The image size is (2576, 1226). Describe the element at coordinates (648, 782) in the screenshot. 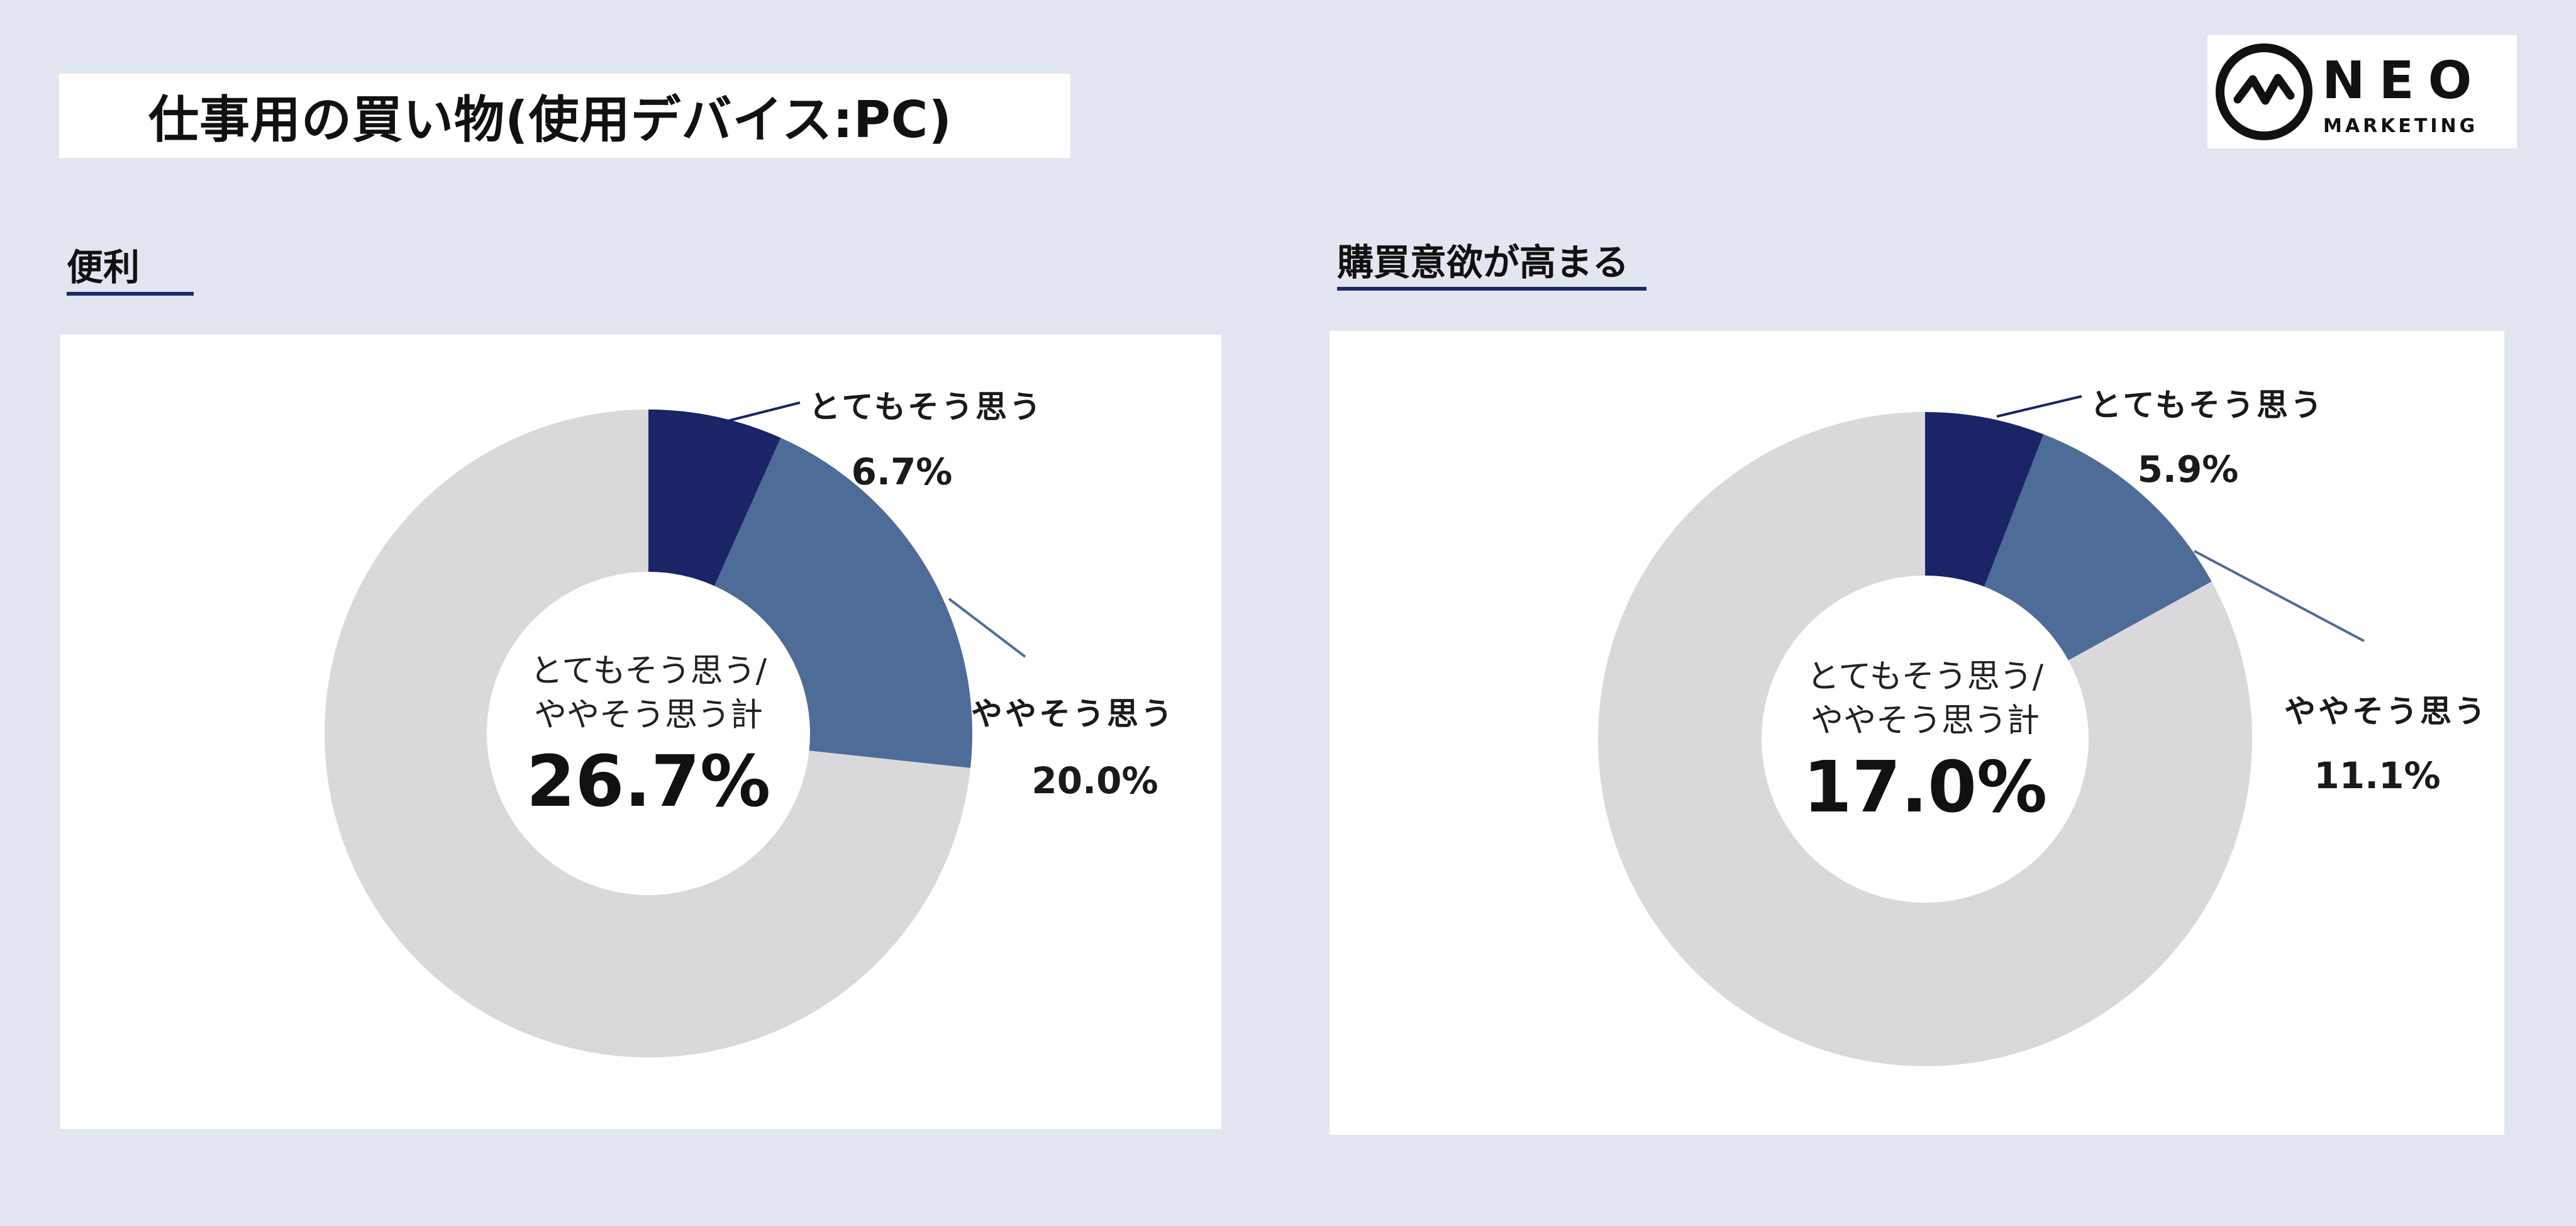

I see `center-total-value: 26.7%` at that location.